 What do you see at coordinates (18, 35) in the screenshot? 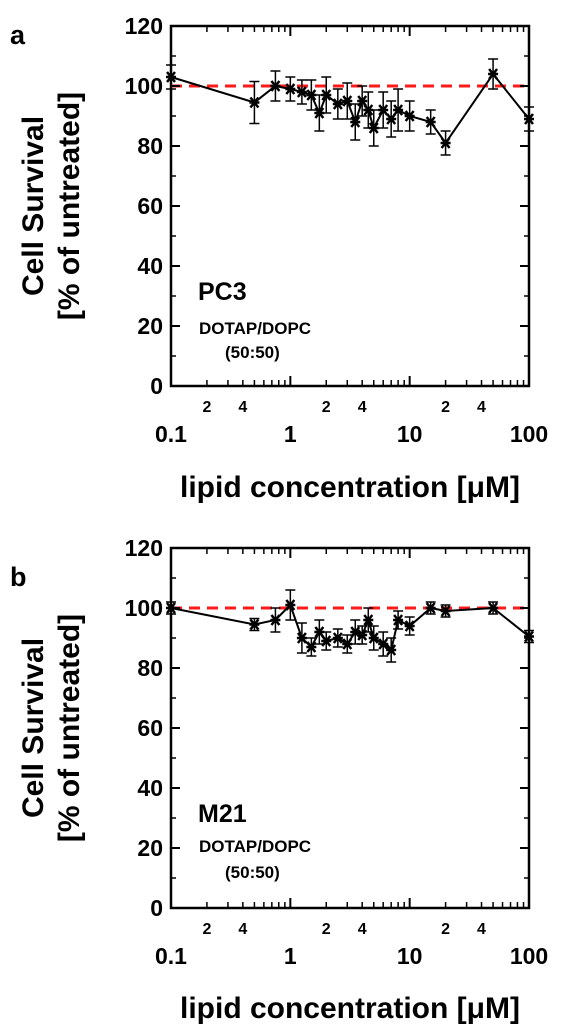
I see `panel-label: a` at bounding box center [18, 35].